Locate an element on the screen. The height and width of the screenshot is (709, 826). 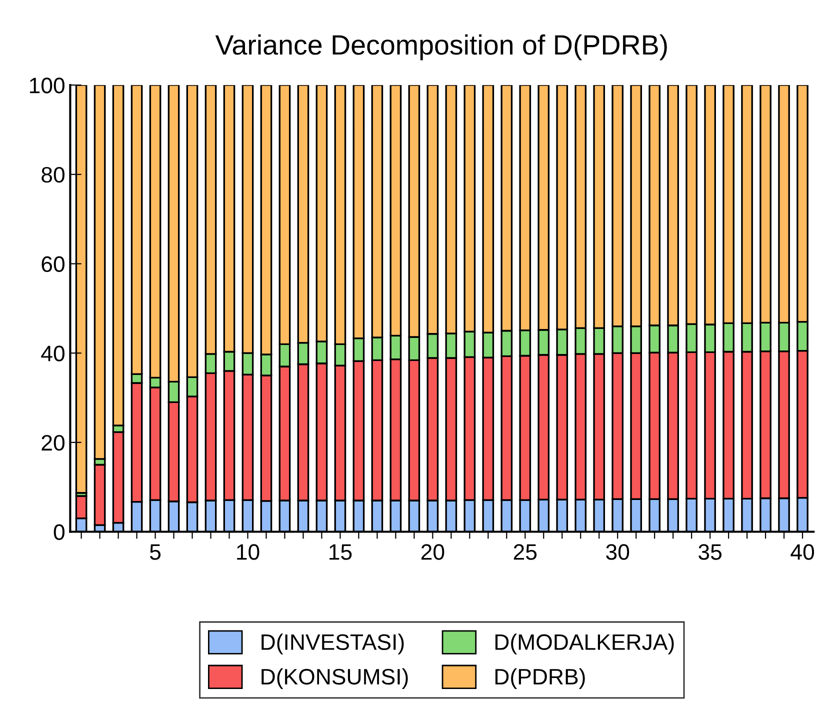
legend-label: D(PDRB) is located at coordinates (540, 678).